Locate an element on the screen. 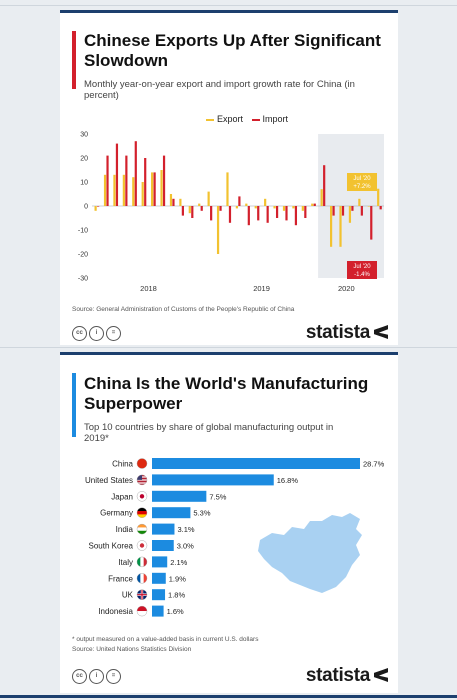  value-label: 3.1% is located at coordinates (185, 529).